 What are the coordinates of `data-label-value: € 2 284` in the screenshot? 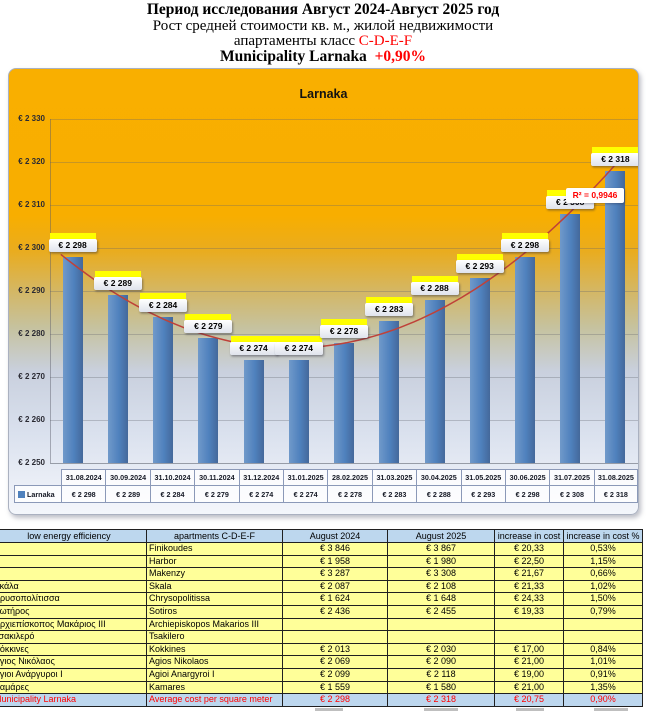 It's located at (163, 305).